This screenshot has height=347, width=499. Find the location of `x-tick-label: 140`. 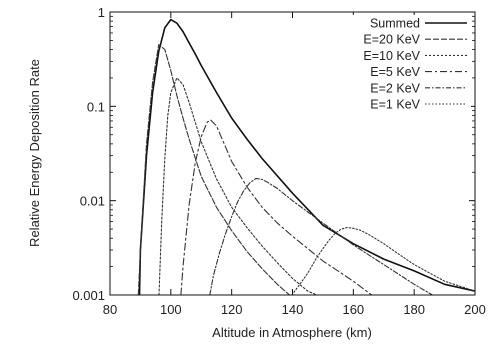

x-tick-label: 140 is located at coordinates (293, 309).